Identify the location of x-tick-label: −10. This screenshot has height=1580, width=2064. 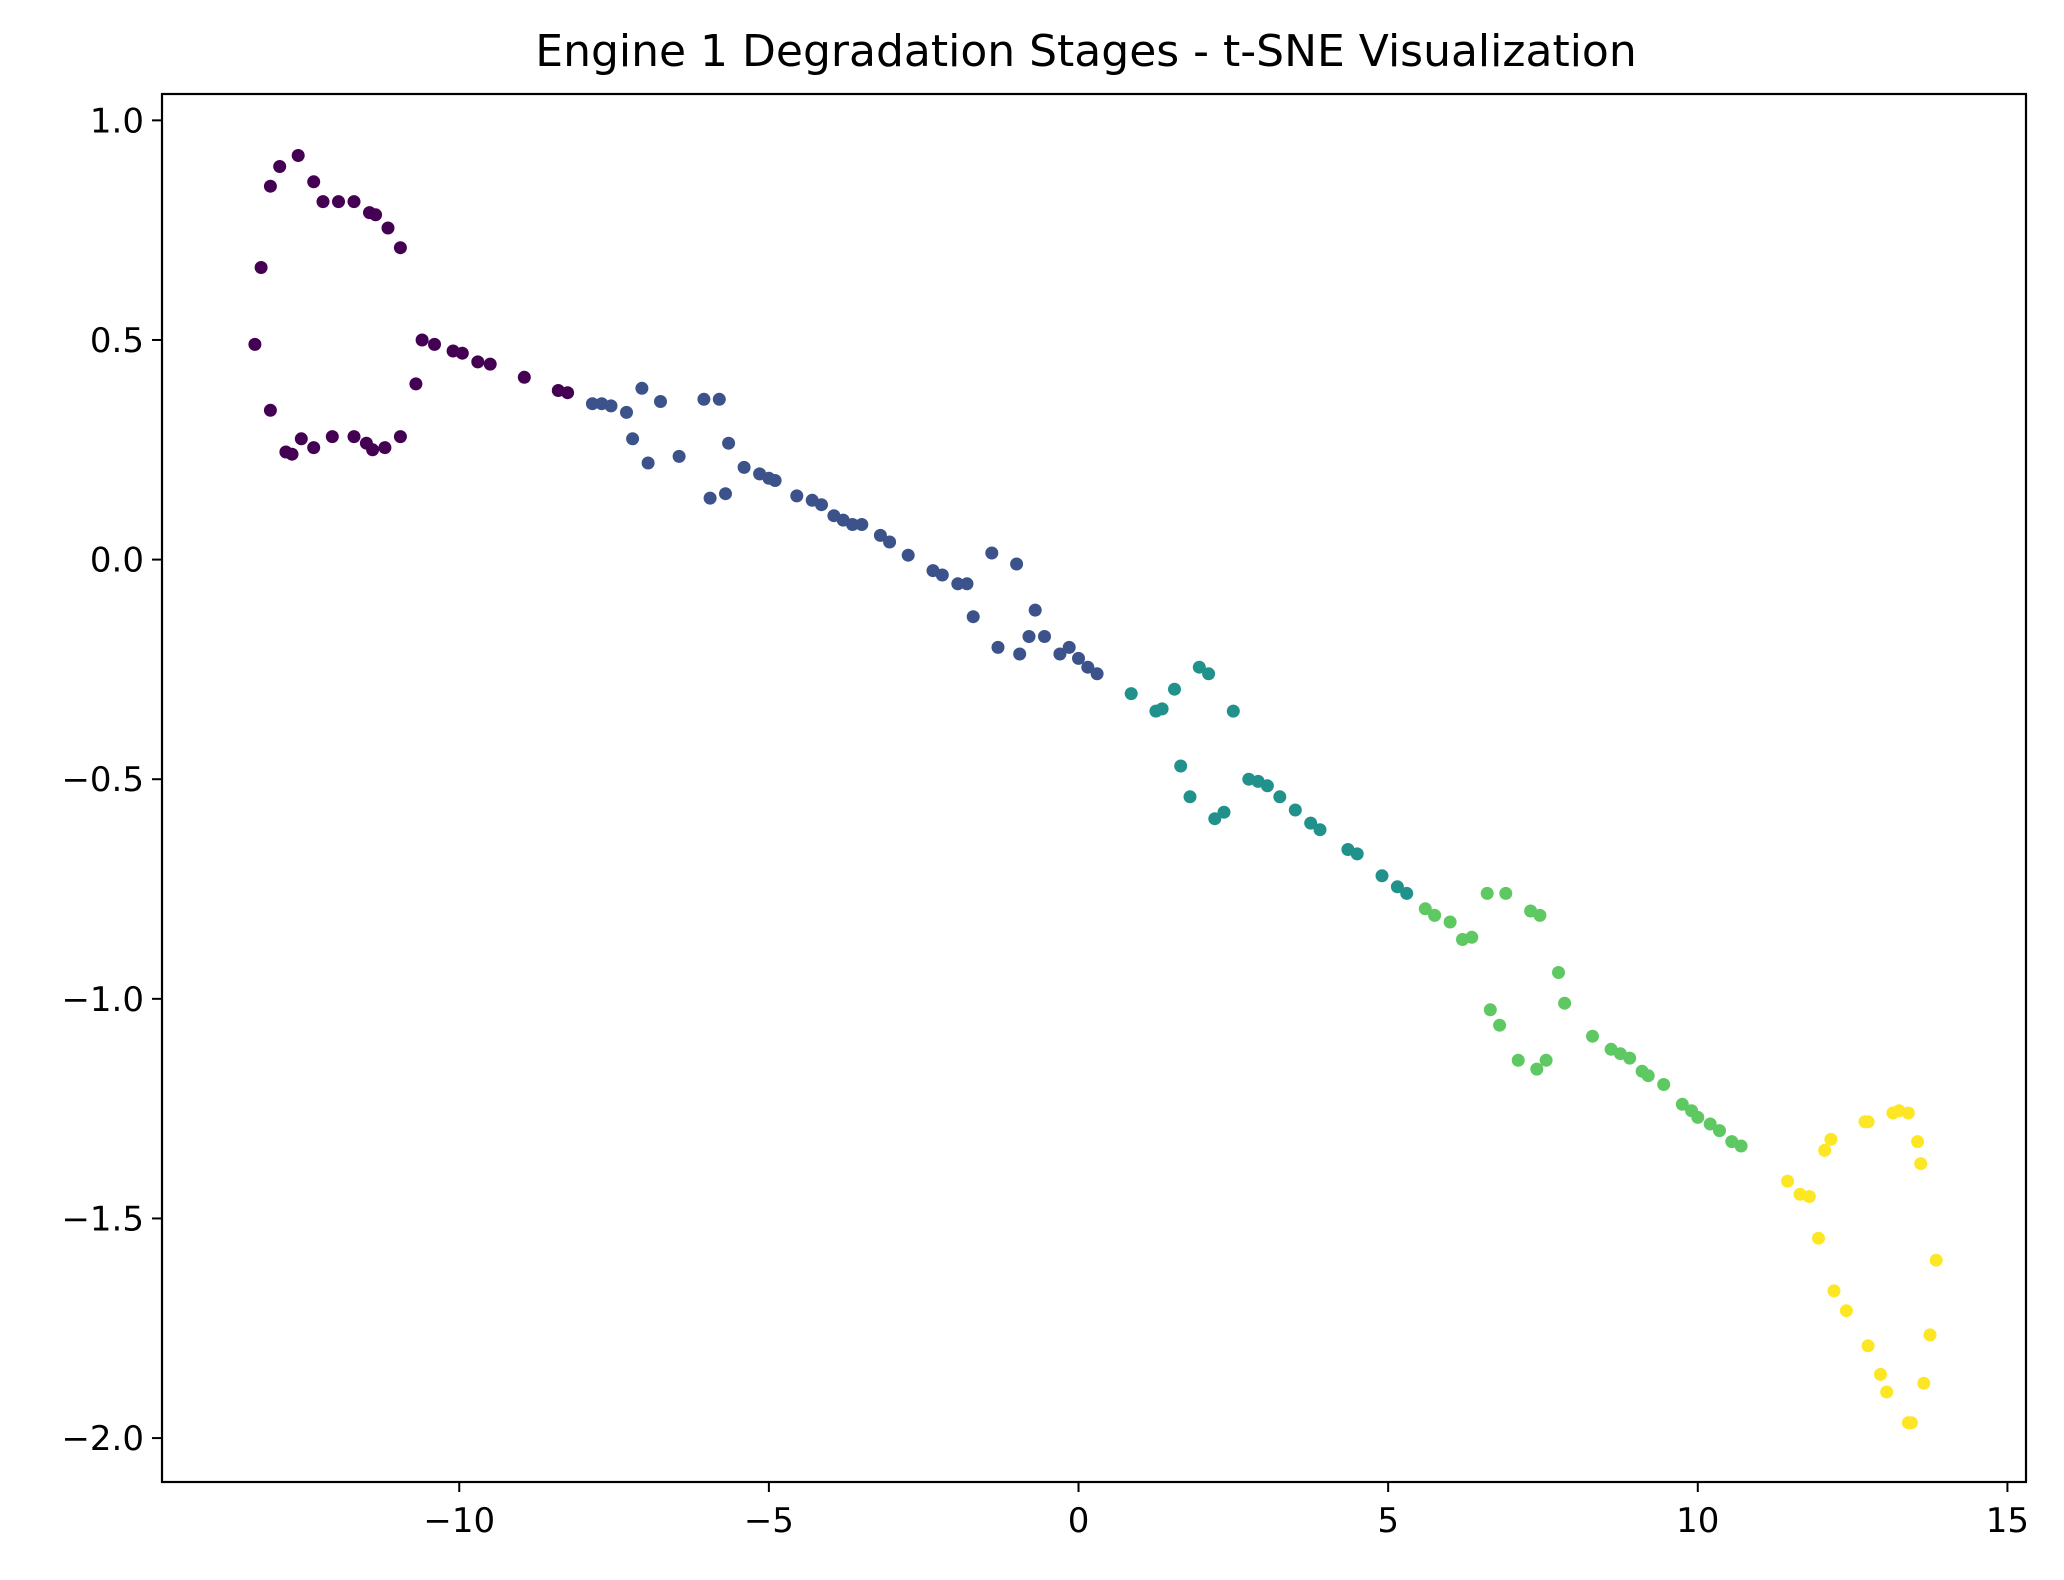
(459, 1521).